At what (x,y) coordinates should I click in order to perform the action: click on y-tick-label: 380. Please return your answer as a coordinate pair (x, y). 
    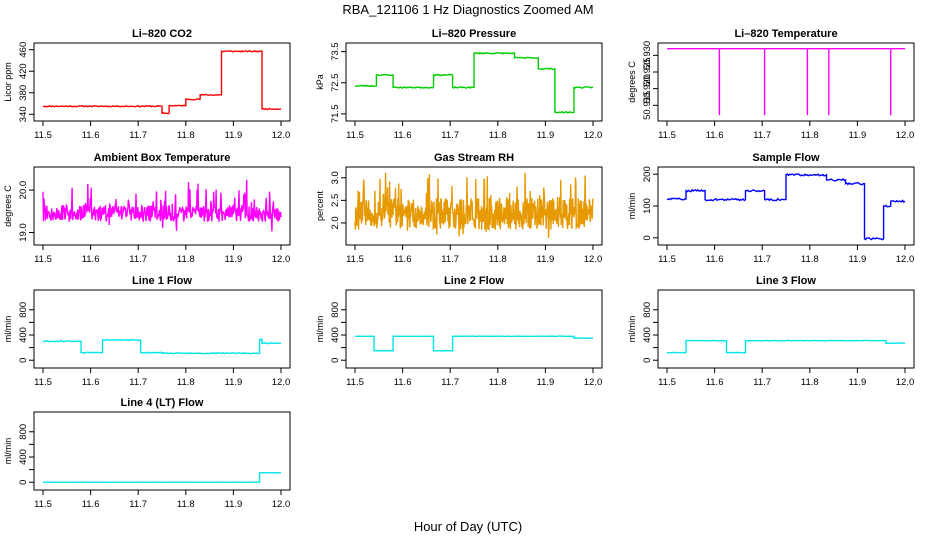
    Looking at the image, I should click on (23, 93).